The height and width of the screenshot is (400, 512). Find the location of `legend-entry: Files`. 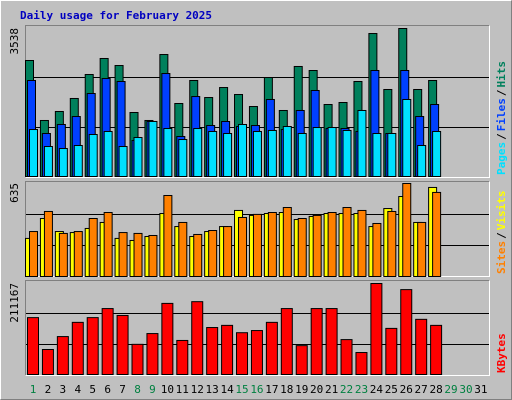

legend-entry: Files is located at coordinates (501, 114).